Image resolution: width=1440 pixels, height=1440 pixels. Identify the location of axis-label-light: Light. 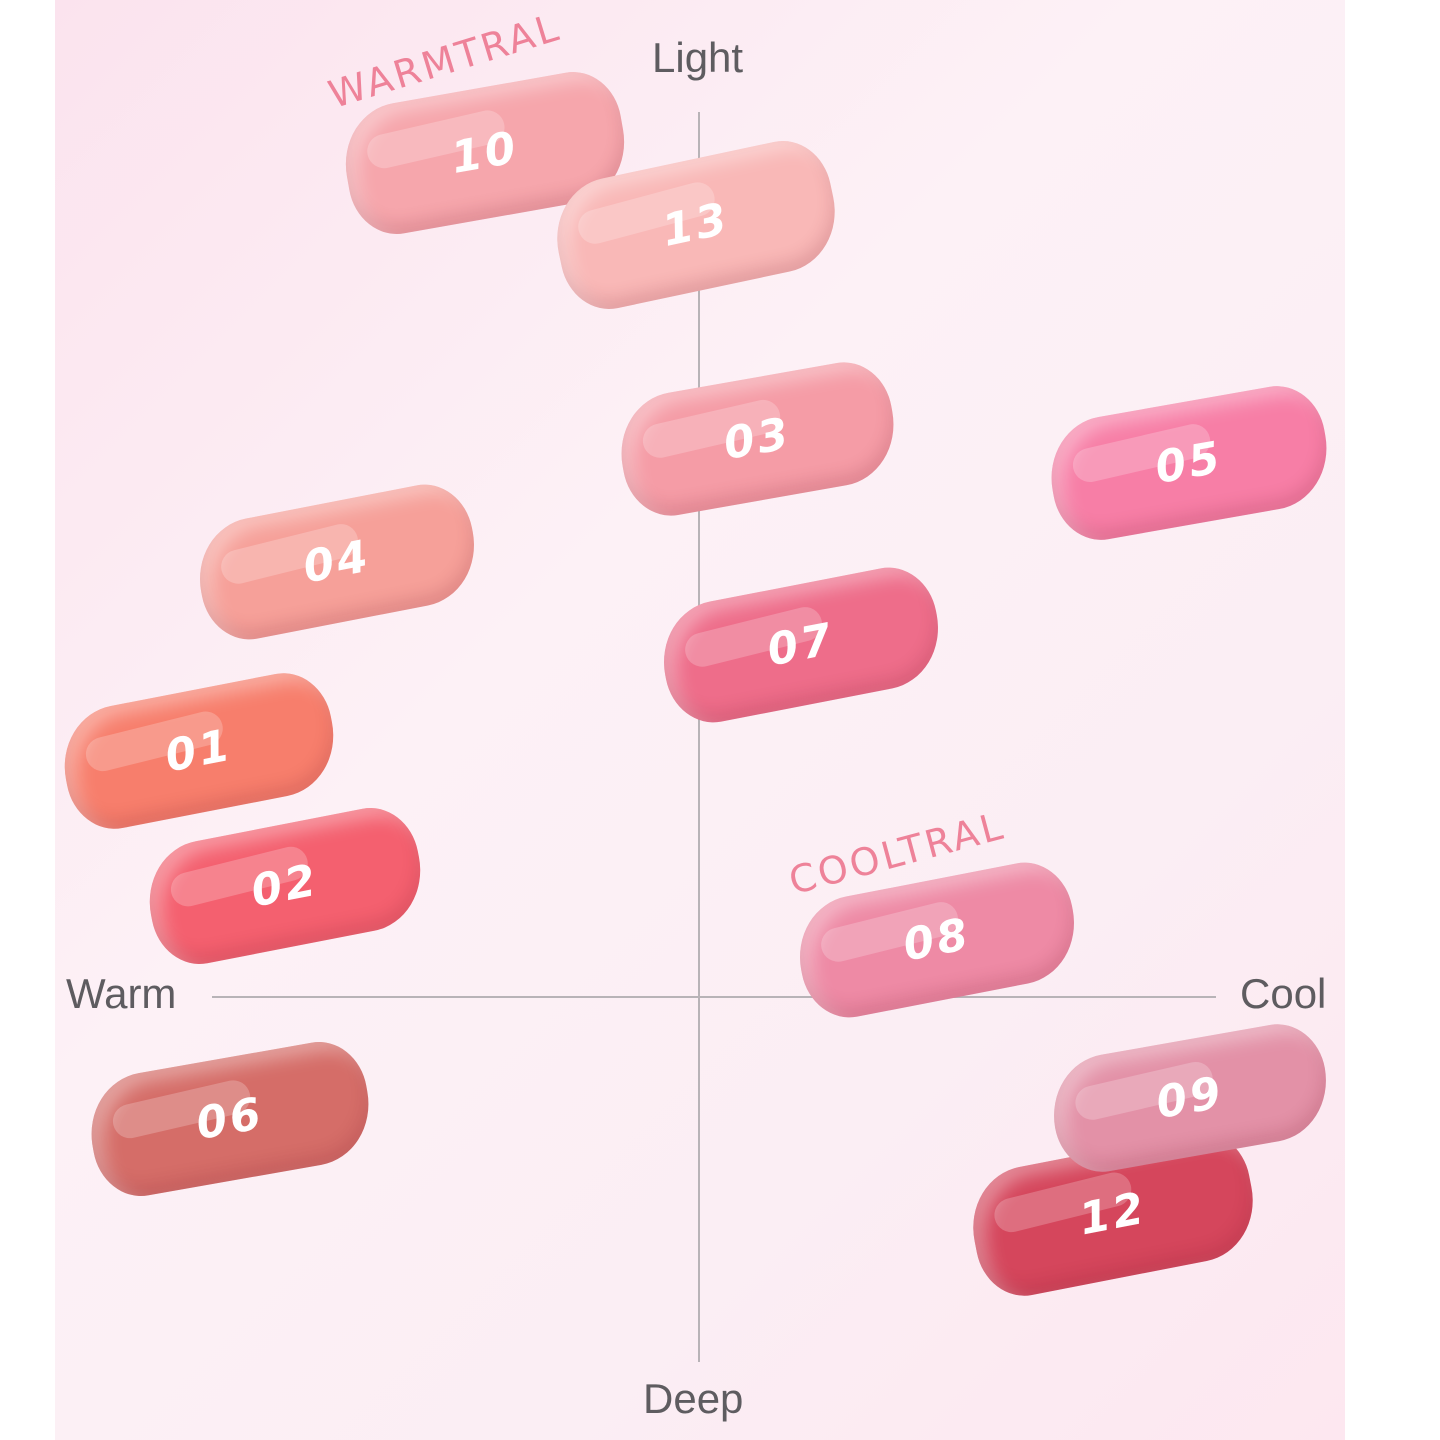
(698, 57).